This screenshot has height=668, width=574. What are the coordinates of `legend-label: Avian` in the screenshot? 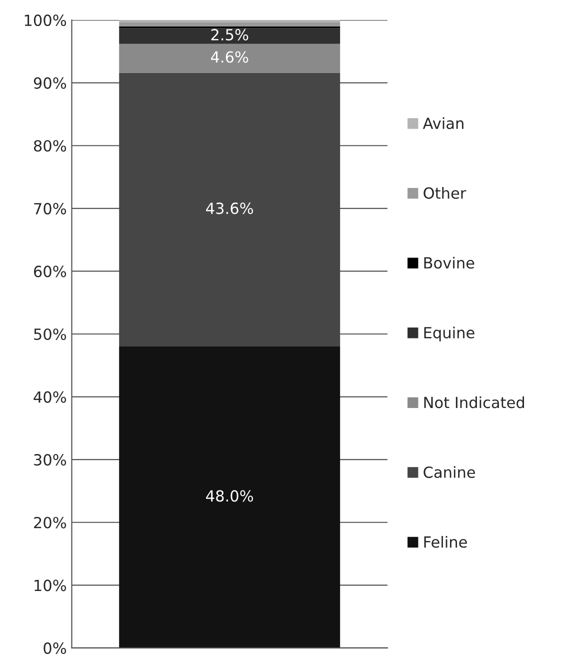 It's located at (443, 123).